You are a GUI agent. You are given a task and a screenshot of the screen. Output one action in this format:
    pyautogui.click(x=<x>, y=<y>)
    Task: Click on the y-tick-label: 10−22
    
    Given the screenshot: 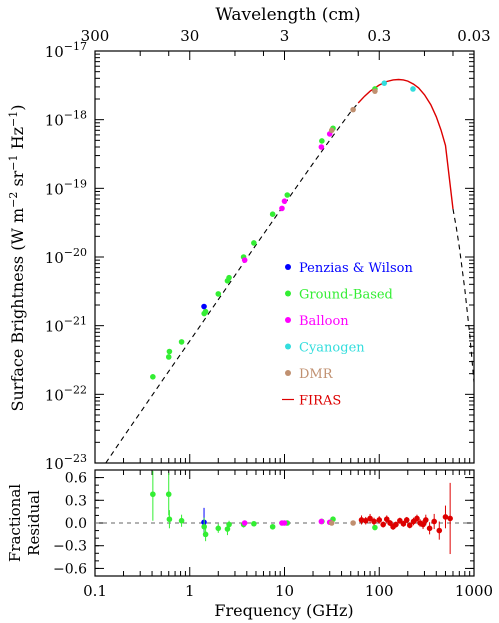 What is the action you would take?
    pyautogui.click(x=66, y=393)
    